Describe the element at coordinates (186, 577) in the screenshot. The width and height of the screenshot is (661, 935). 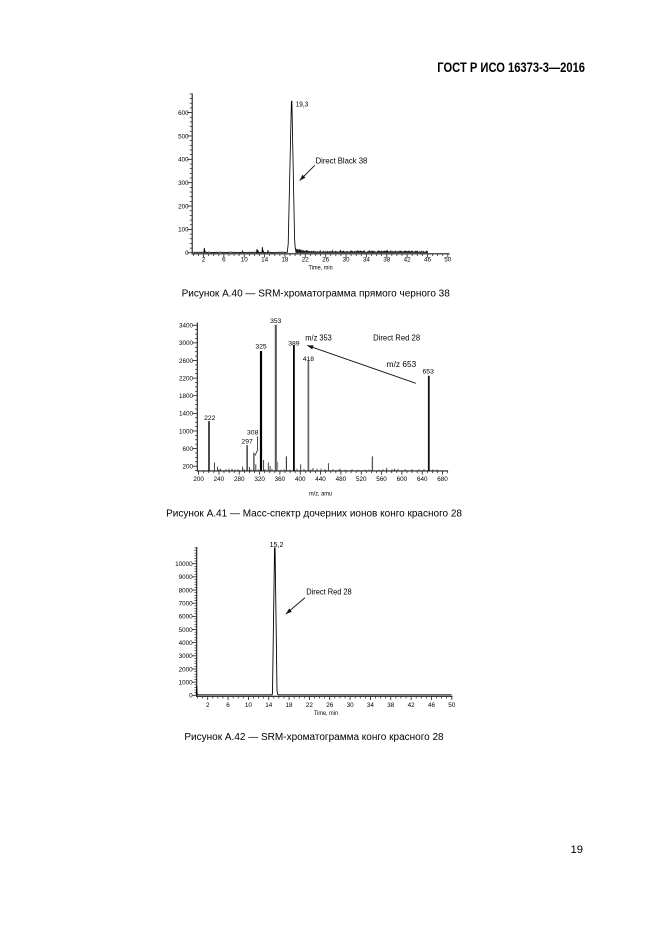
I see `svg-text: 9000` at that location.